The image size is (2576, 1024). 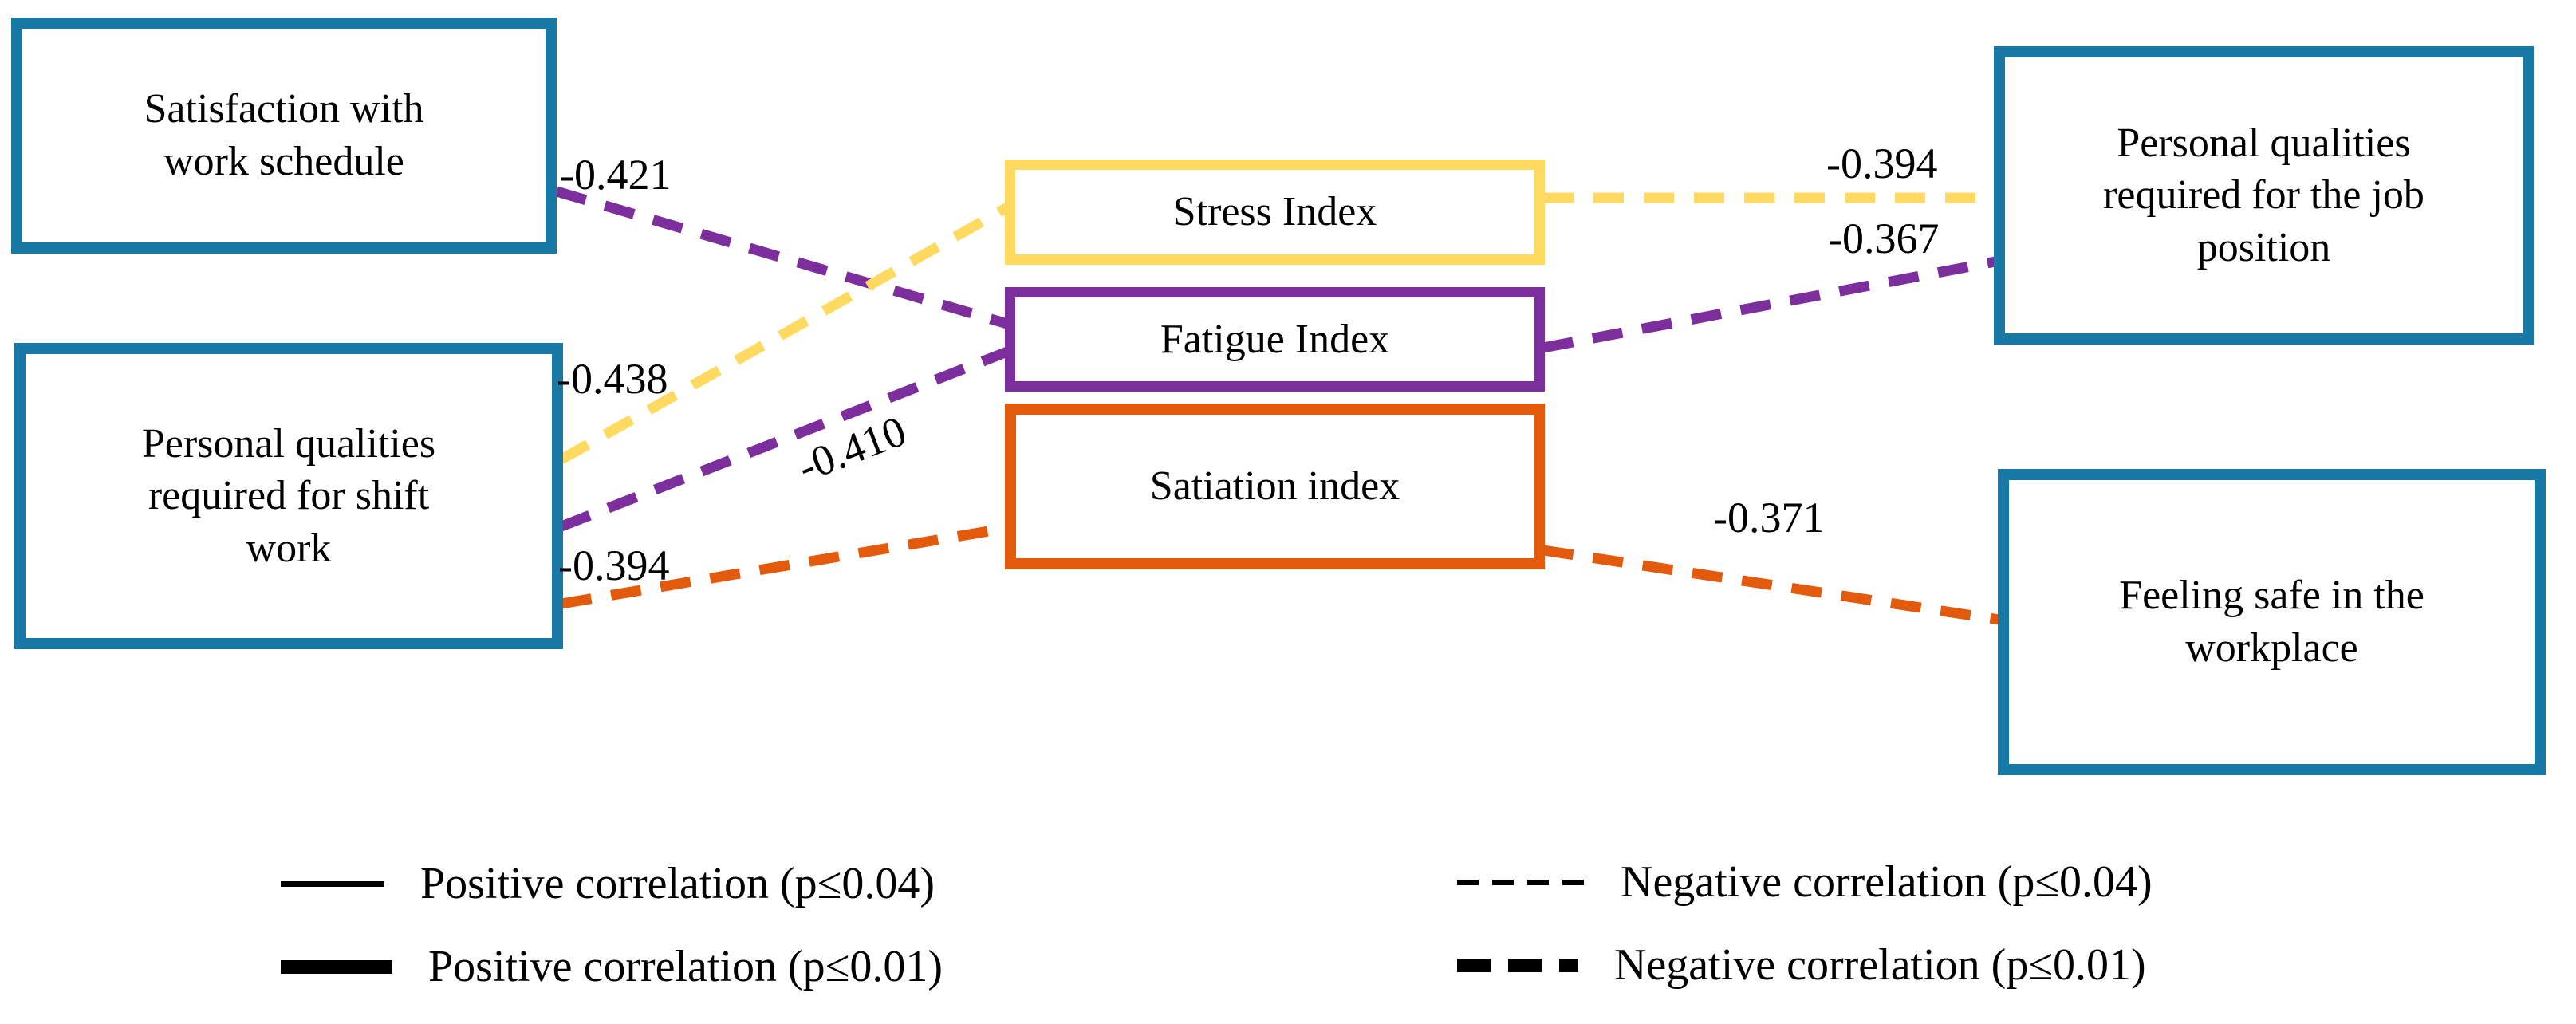 I want to click on node-label-stress: Stress Index, so click(x=1274, y=212).